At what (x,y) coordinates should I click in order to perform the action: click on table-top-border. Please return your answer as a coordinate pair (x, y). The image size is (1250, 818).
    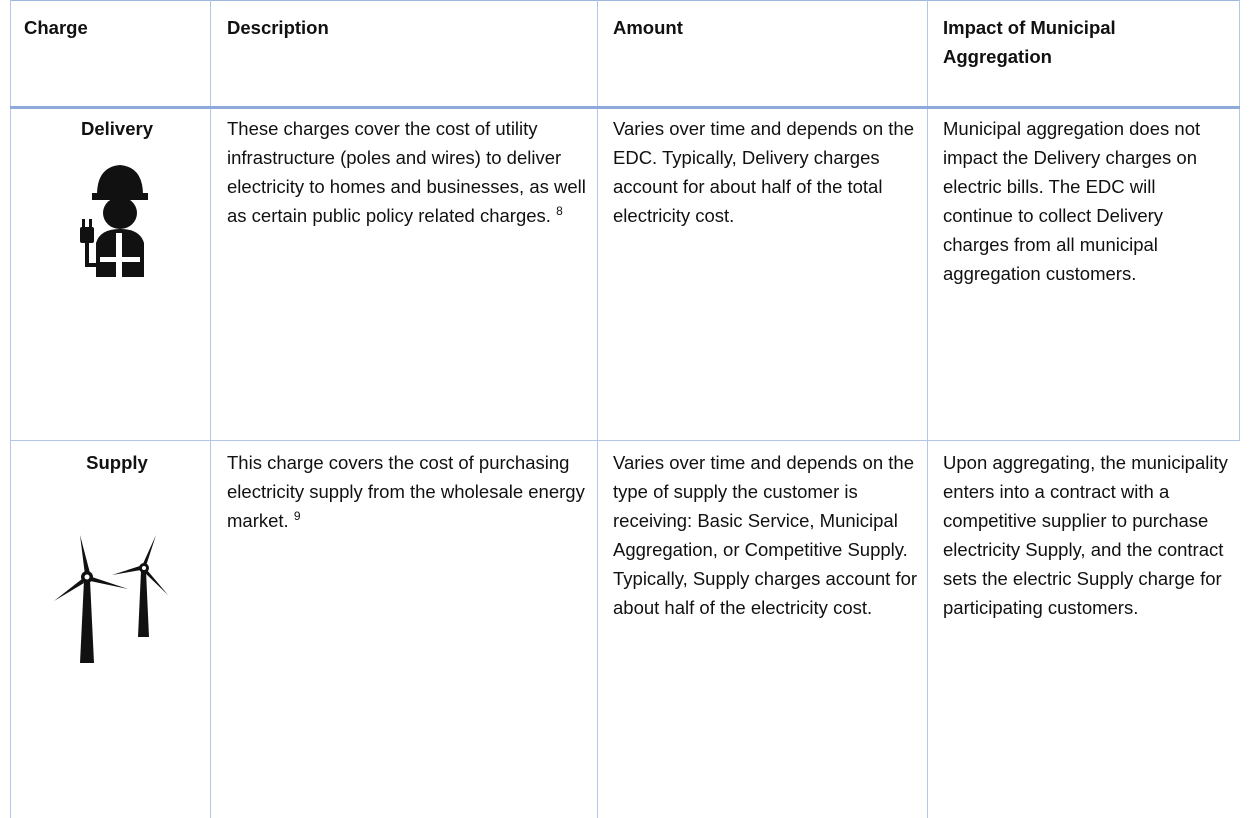
    Looking at the image, I should click on (625, 0).